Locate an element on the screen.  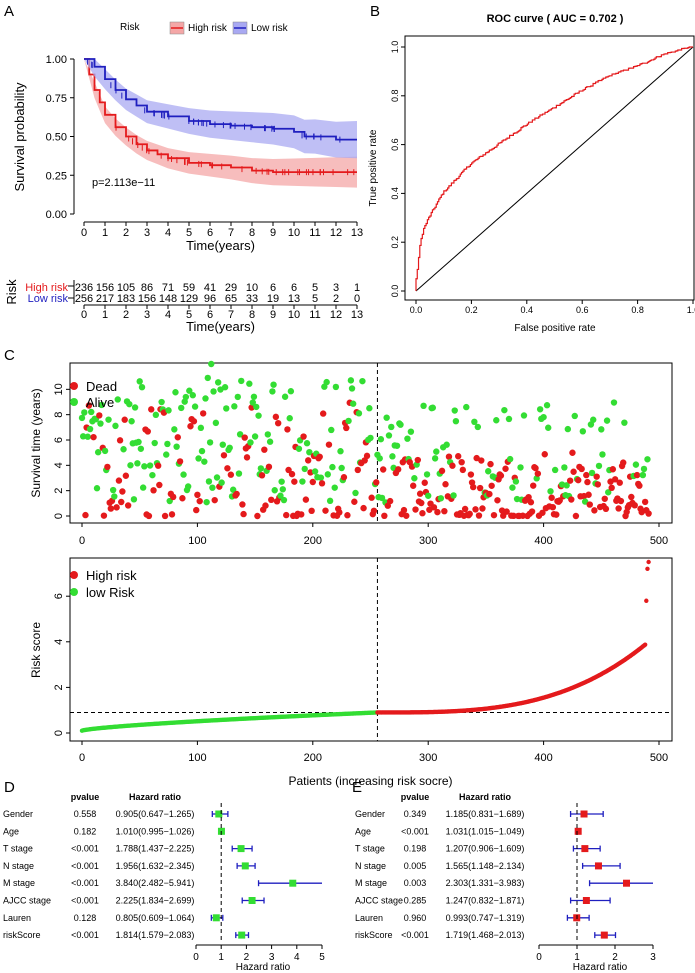
legend-lowrisk-label: low Risk is located at coordinates (110, 592).